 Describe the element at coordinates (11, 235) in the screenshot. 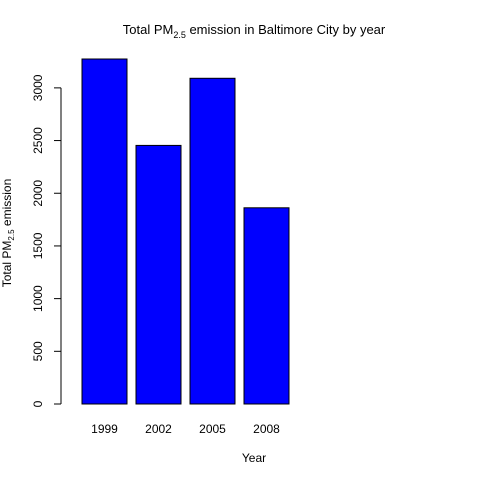

I see `y-axis-label-subscript: 2.5` at that location.